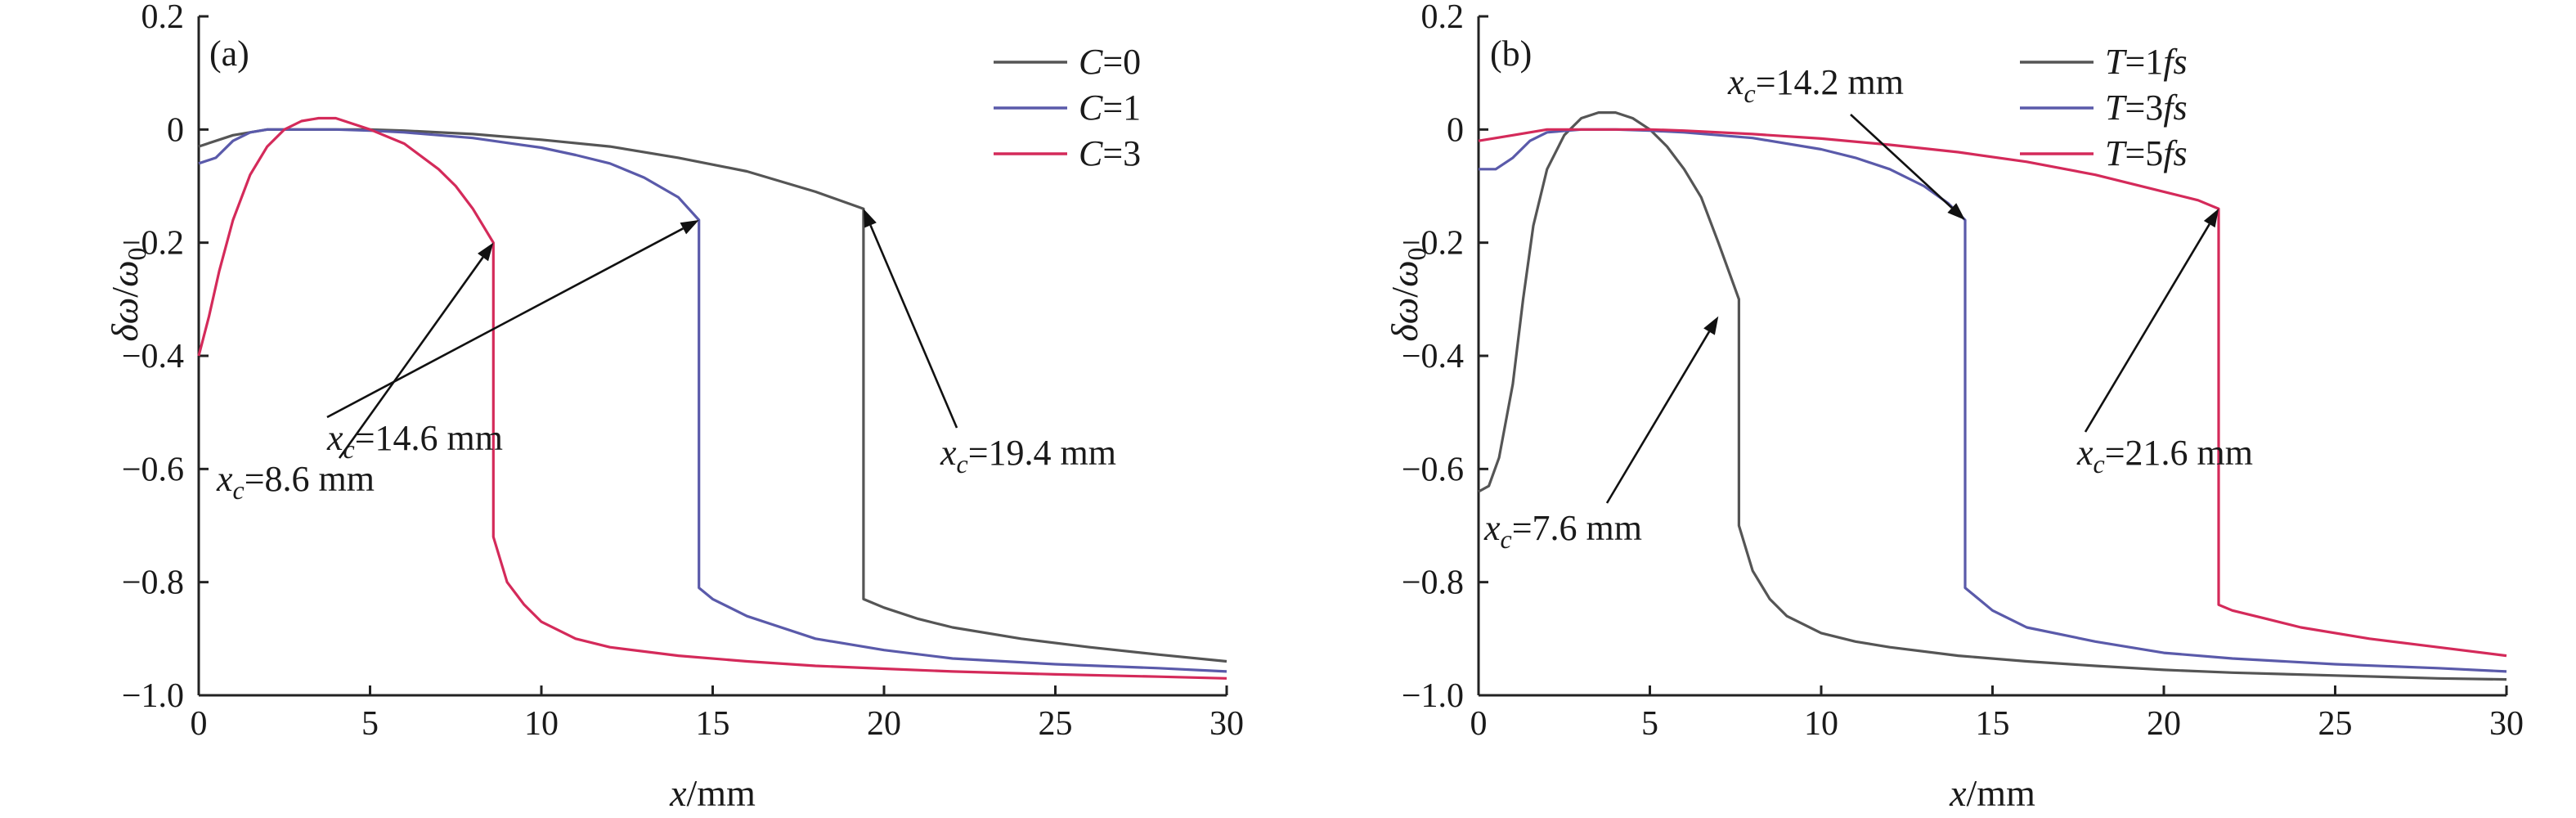 The height and width of the screenshot is (818, 2576). Describe the element at coordinates (2146, 108) in the screenshot. I see `legend-label: T=3fs` at that location.